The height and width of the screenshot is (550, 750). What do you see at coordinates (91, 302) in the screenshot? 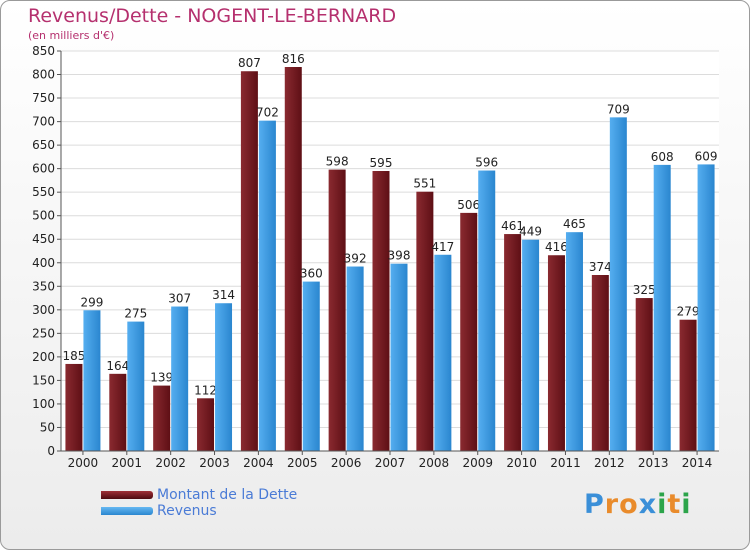
I see `data-label: 299` at bounding box center [91, 302].